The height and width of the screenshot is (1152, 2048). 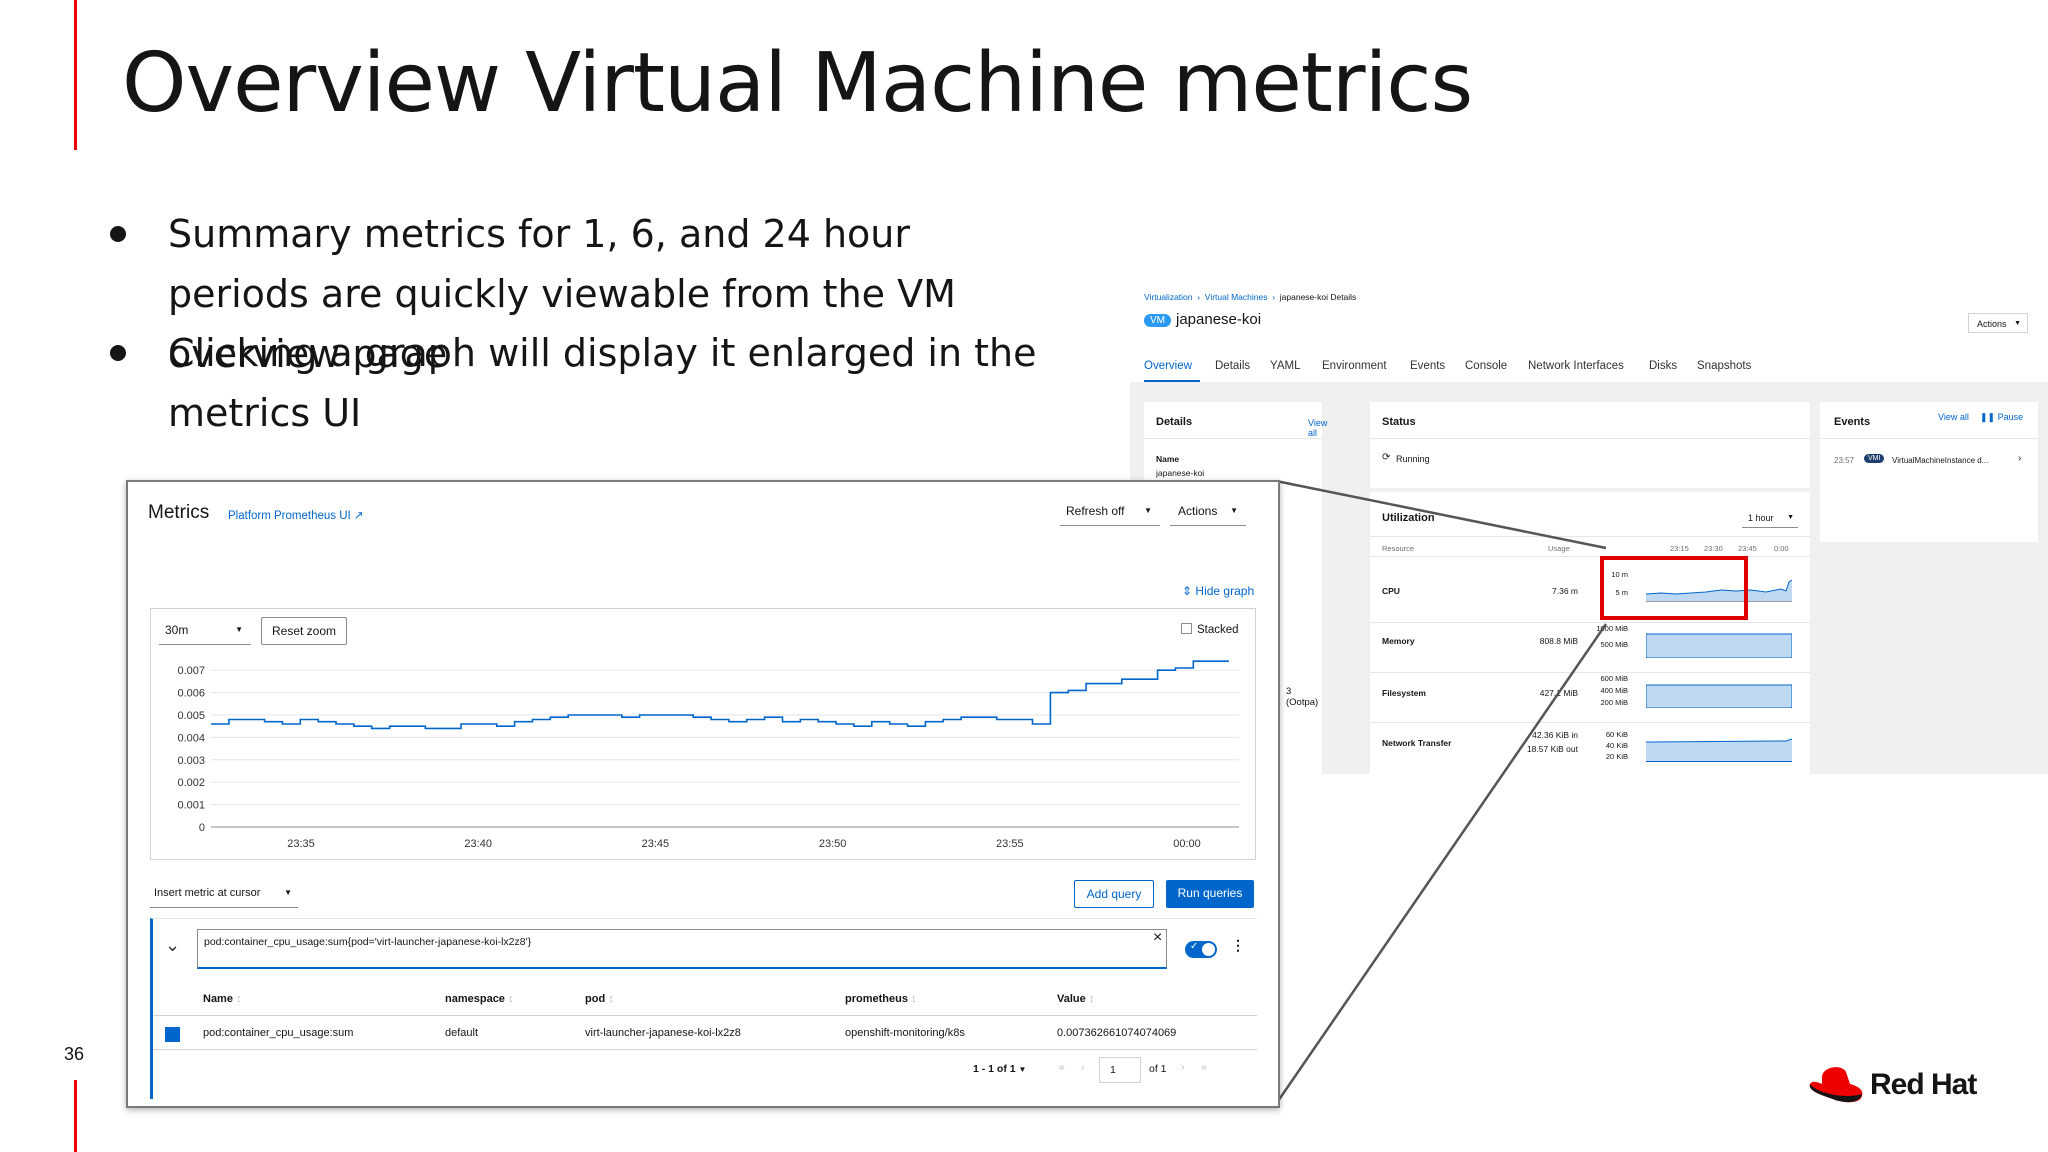 I want to click on prometheus-ui-link: Platform Prometheus UI ↗, so click(x=296, y=515).